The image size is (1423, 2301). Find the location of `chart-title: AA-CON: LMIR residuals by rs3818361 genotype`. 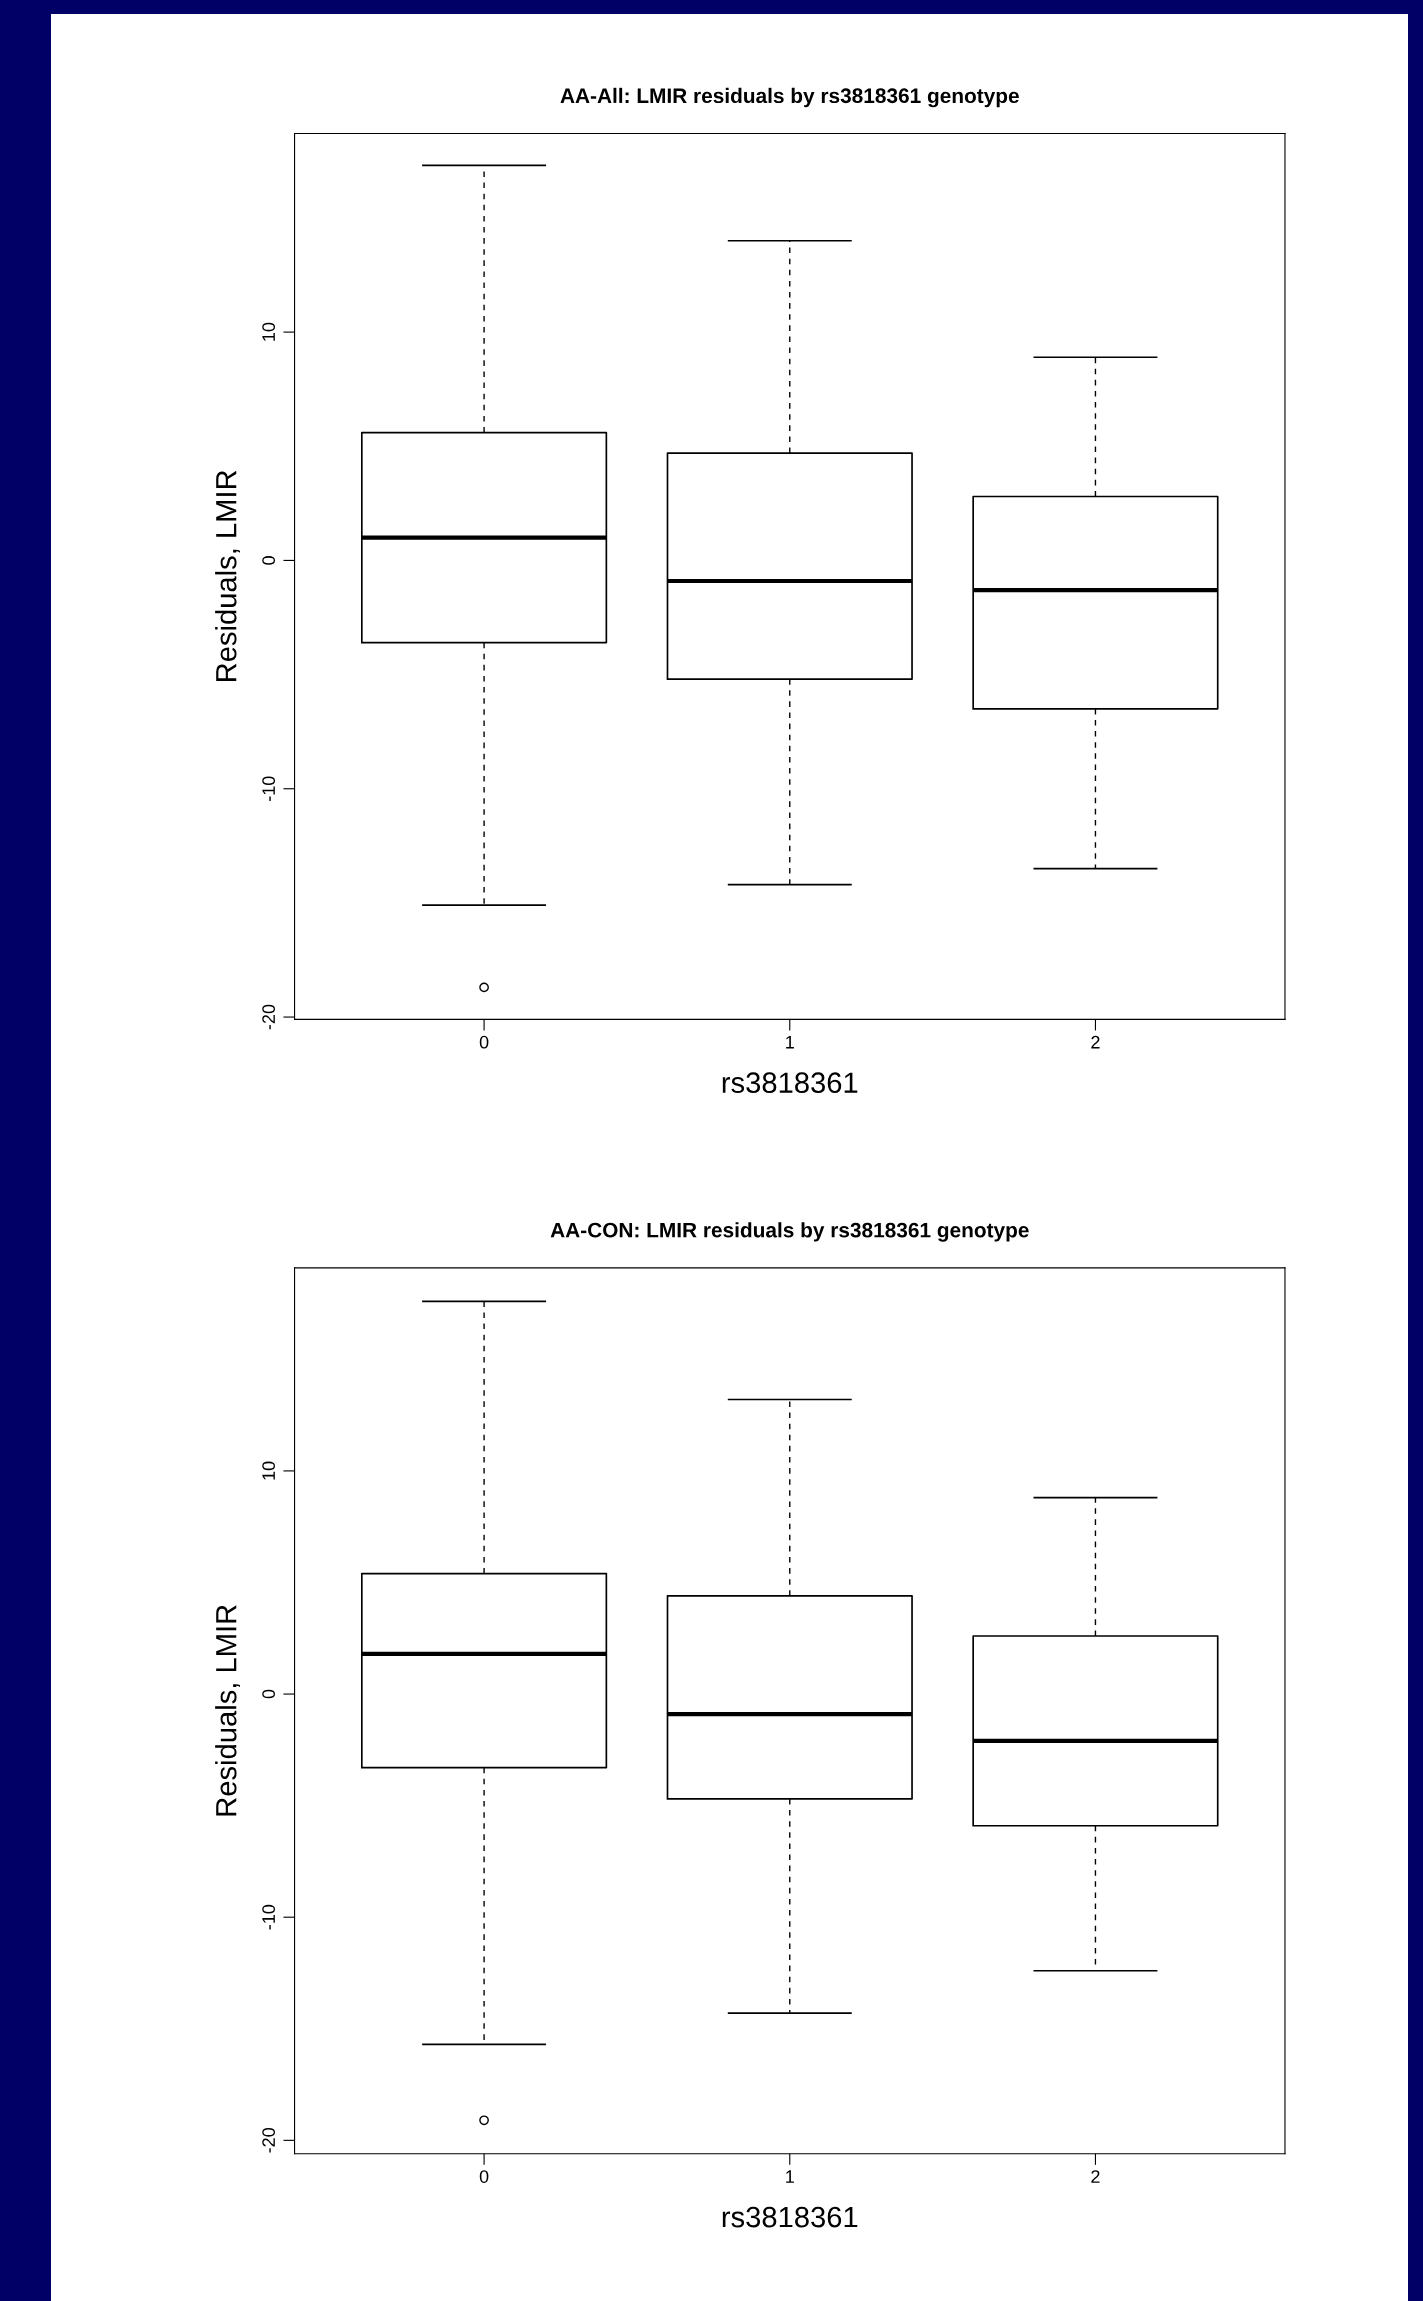

chart-title: AA-CON: LMIR residuals by rs3818361 genotype is located at coordinates (789, 1232).